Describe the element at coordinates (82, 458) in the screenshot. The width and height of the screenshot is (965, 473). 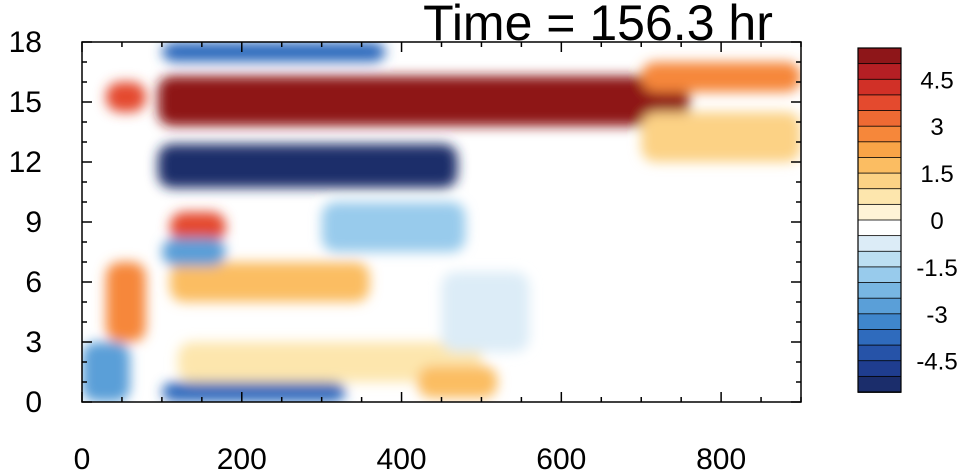
I see `x-tick-label: 0` at that location.